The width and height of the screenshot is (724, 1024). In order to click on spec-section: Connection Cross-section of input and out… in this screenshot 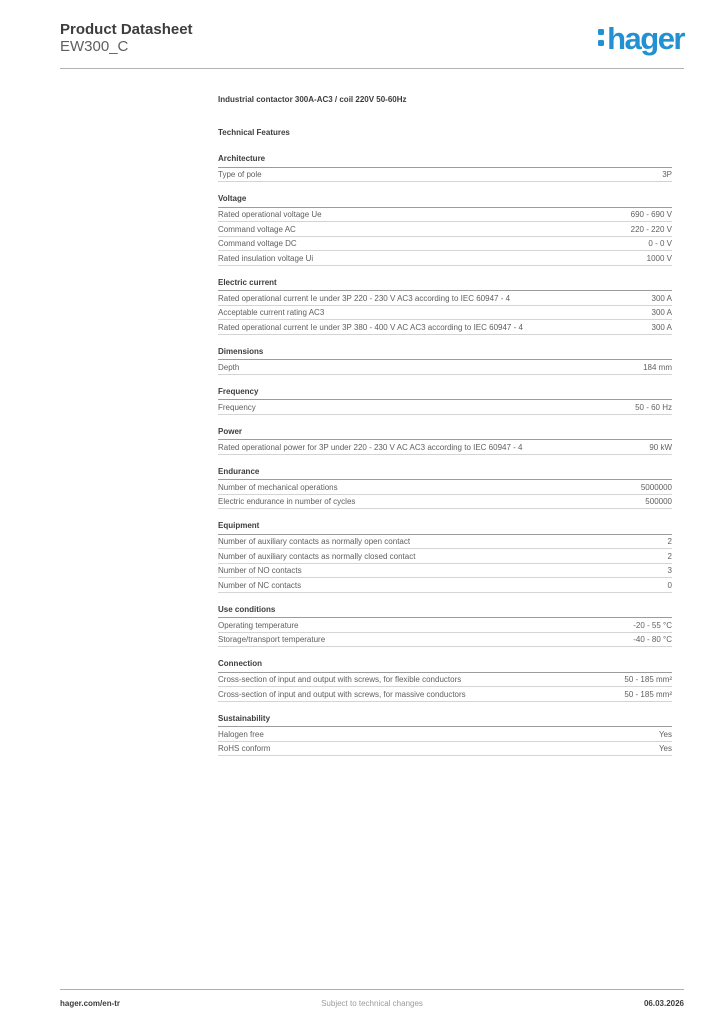, I will do `click(445, 680)`.